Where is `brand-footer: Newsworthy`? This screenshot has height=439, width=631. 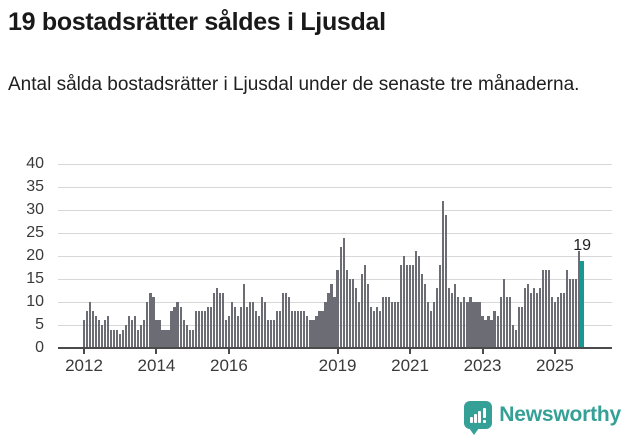 brand-footer: Newsworthy is located at coordinates (542, 417).